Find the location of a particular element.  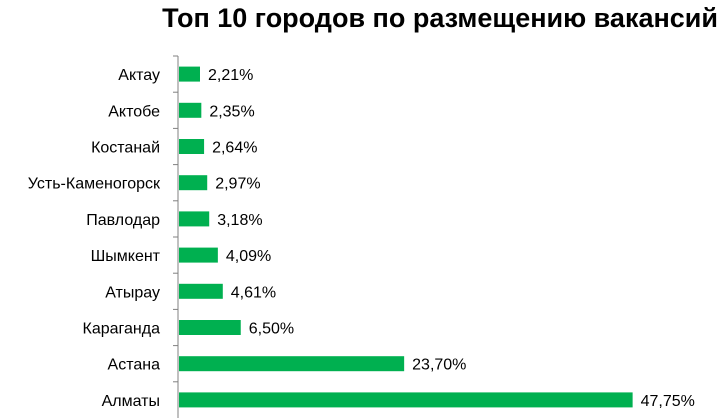

category-label: Астана is located at coordinates (134, 365).